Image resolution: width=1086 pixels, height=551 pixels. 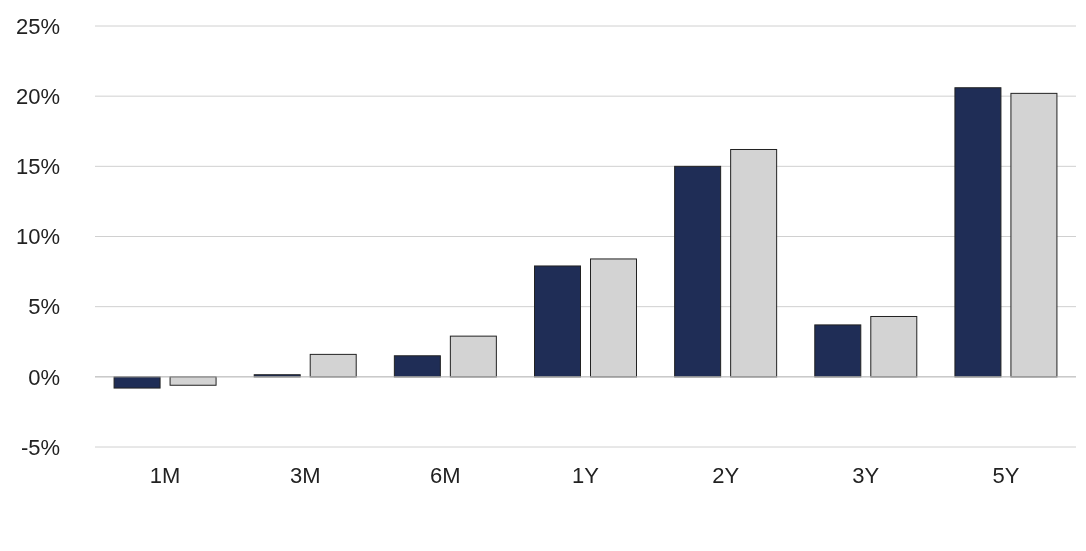 I want to click on y-tick-label: 0%, so click(x=44, y=377).